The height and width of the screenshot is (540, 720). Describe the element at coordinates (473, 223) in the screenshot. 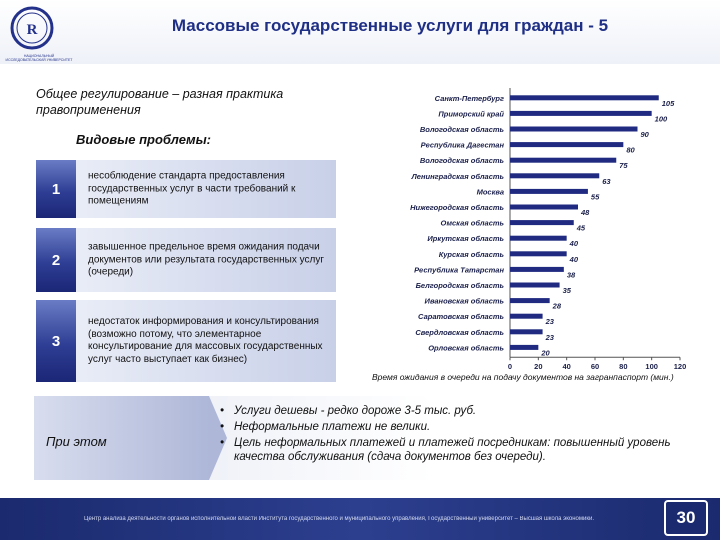

I see `chart-category-label: Омская область` at that location.